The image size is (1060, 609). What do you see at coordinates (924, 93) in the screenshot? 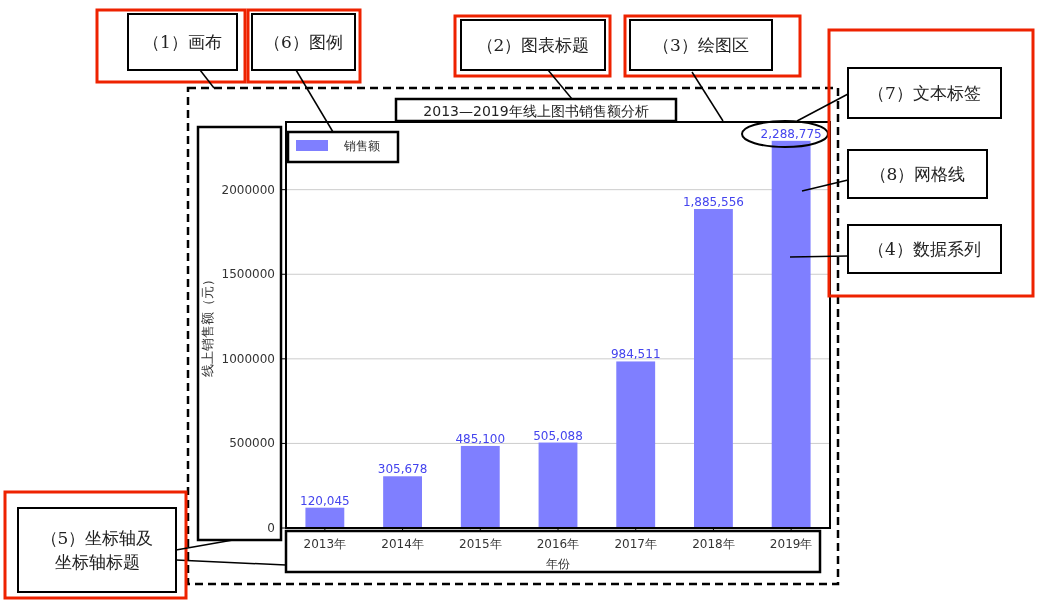
I see `text: （7）文本标签` at bounding box center [924, 93].